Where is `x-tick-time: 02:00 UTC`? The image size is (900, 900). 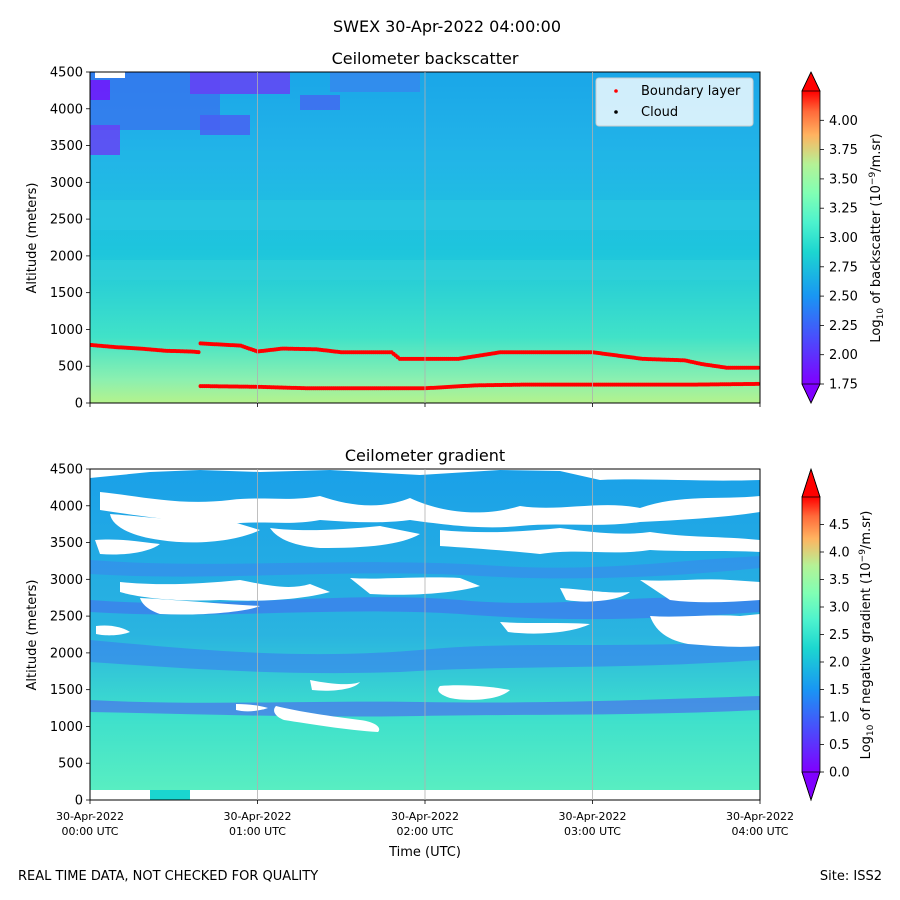
x-tick-time: 02:00 UTC is located at coordinates (424, 831).